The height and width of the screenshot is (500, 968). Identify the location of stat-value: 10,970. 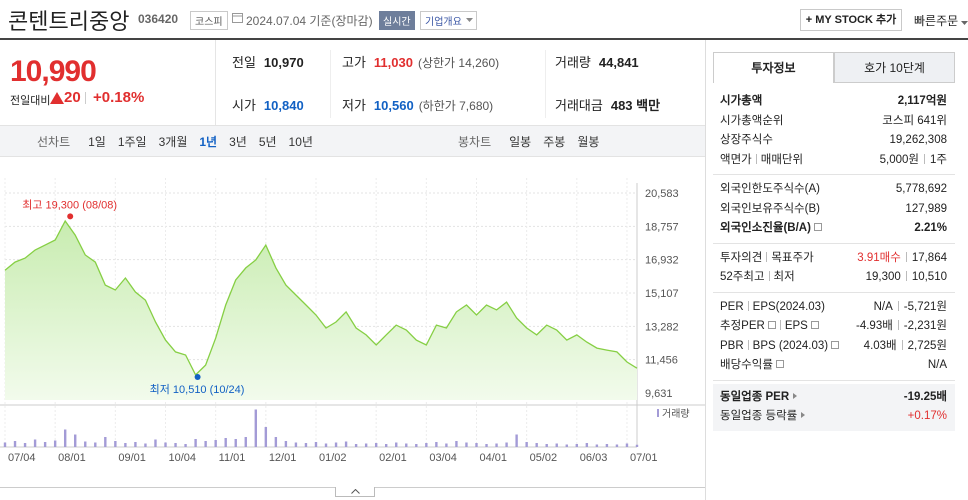
(283, 62).